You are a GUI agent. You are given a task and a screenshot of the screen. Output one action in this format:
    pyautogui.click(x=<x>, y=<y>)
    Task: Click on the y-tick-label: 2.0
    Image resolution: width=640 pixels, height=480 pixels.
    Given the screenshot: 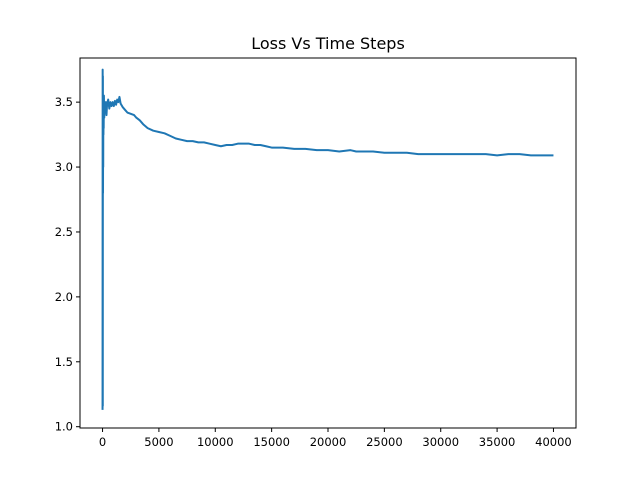 What is the action you would take?
    pyautogui.click(x=64, y=297)
    